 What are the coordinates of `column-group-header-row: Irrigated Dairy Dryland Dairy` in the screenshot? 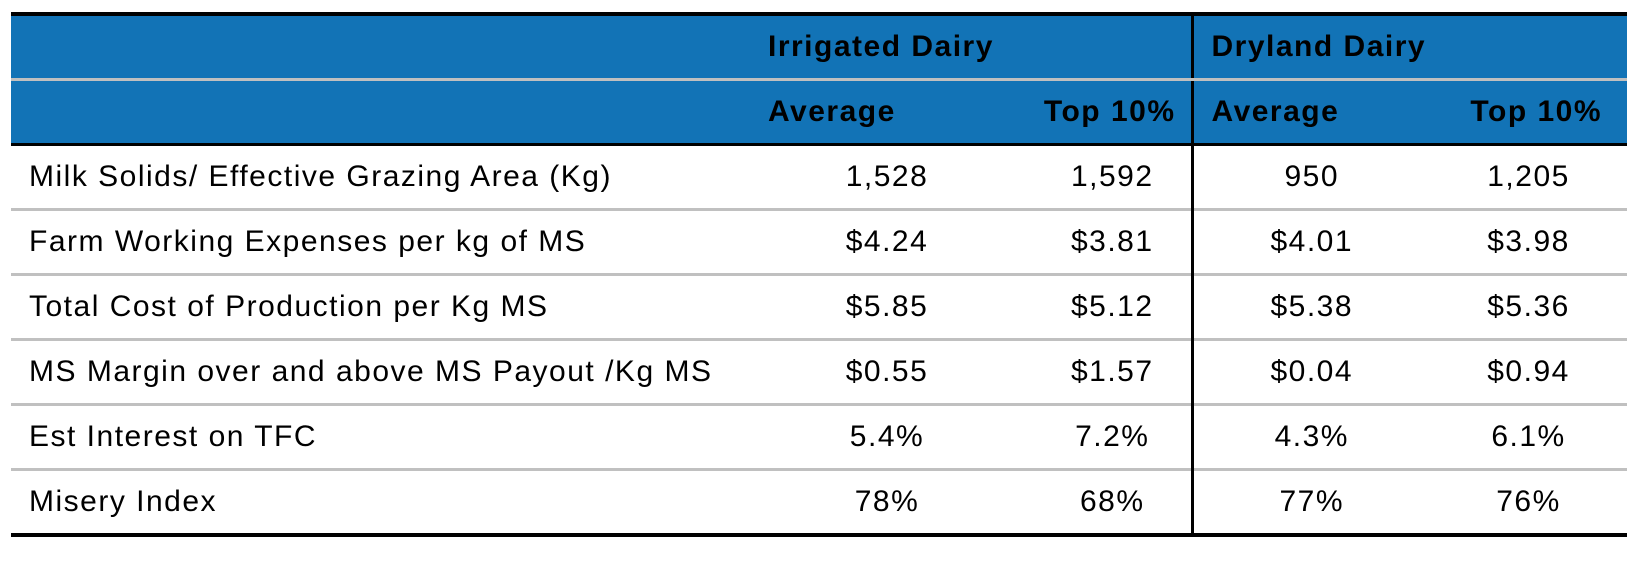 It's located at (819, 47).